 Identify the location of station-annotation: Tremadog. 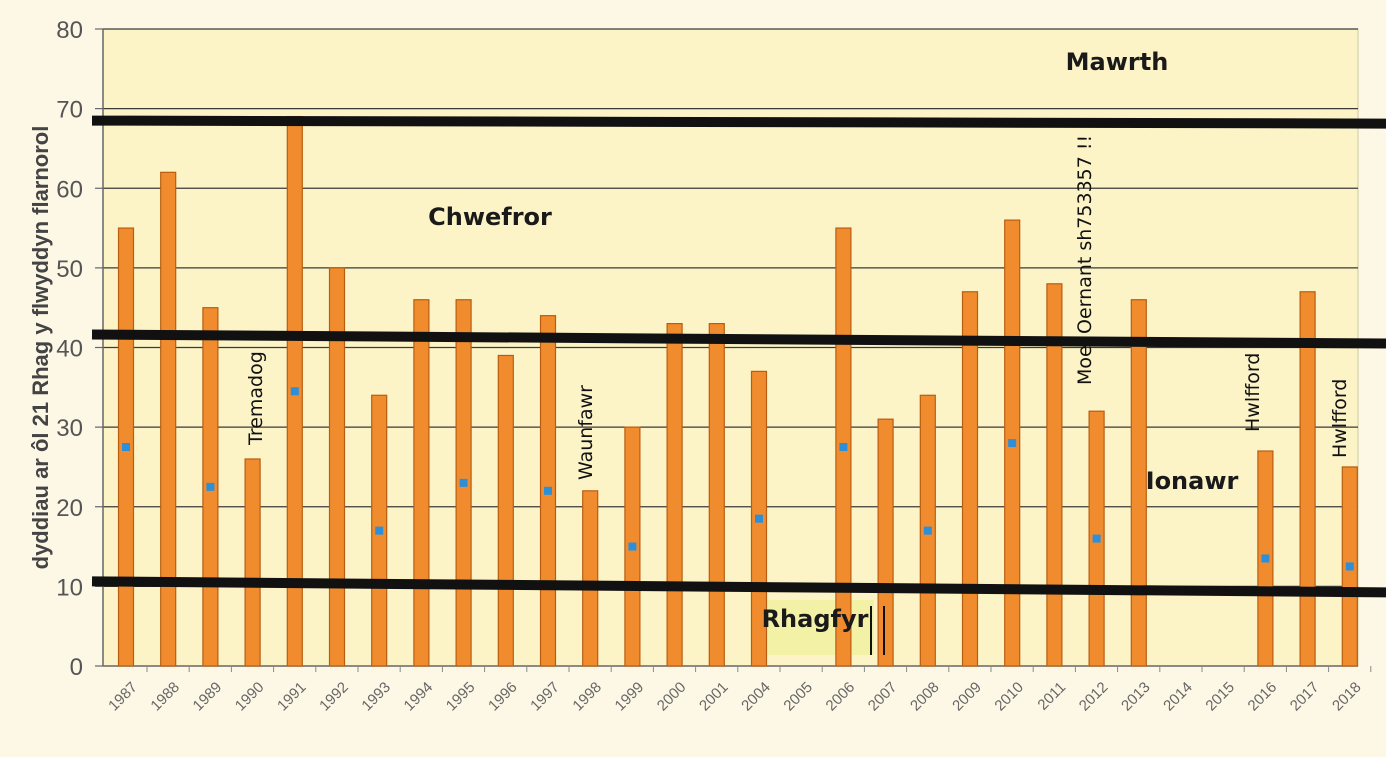
(256, 398).